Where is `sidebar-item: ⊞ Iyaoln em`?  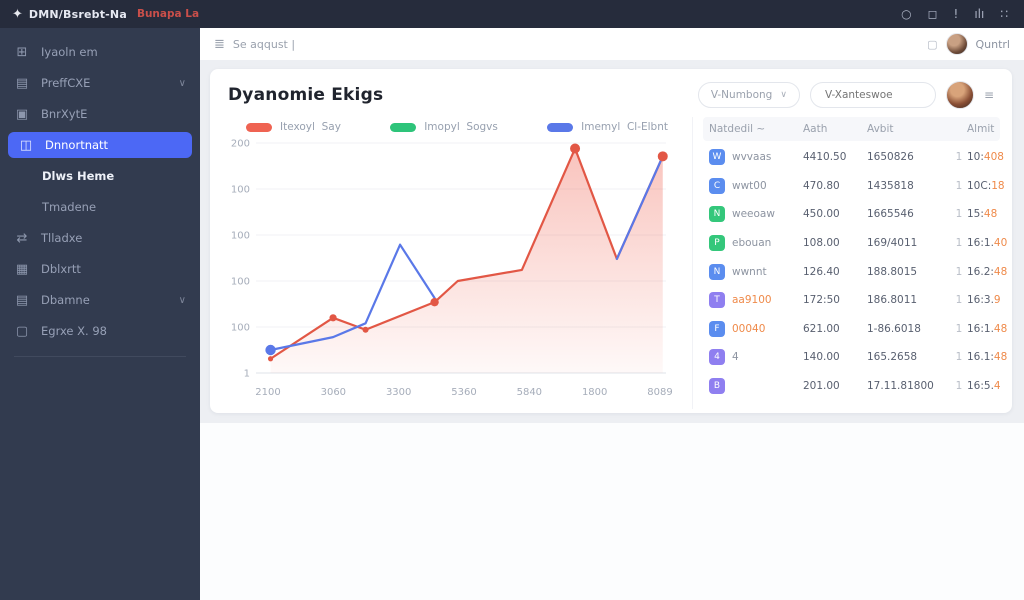 sidebar-item: ⊞ Iyaoln em is located at coordinates (100, 52).